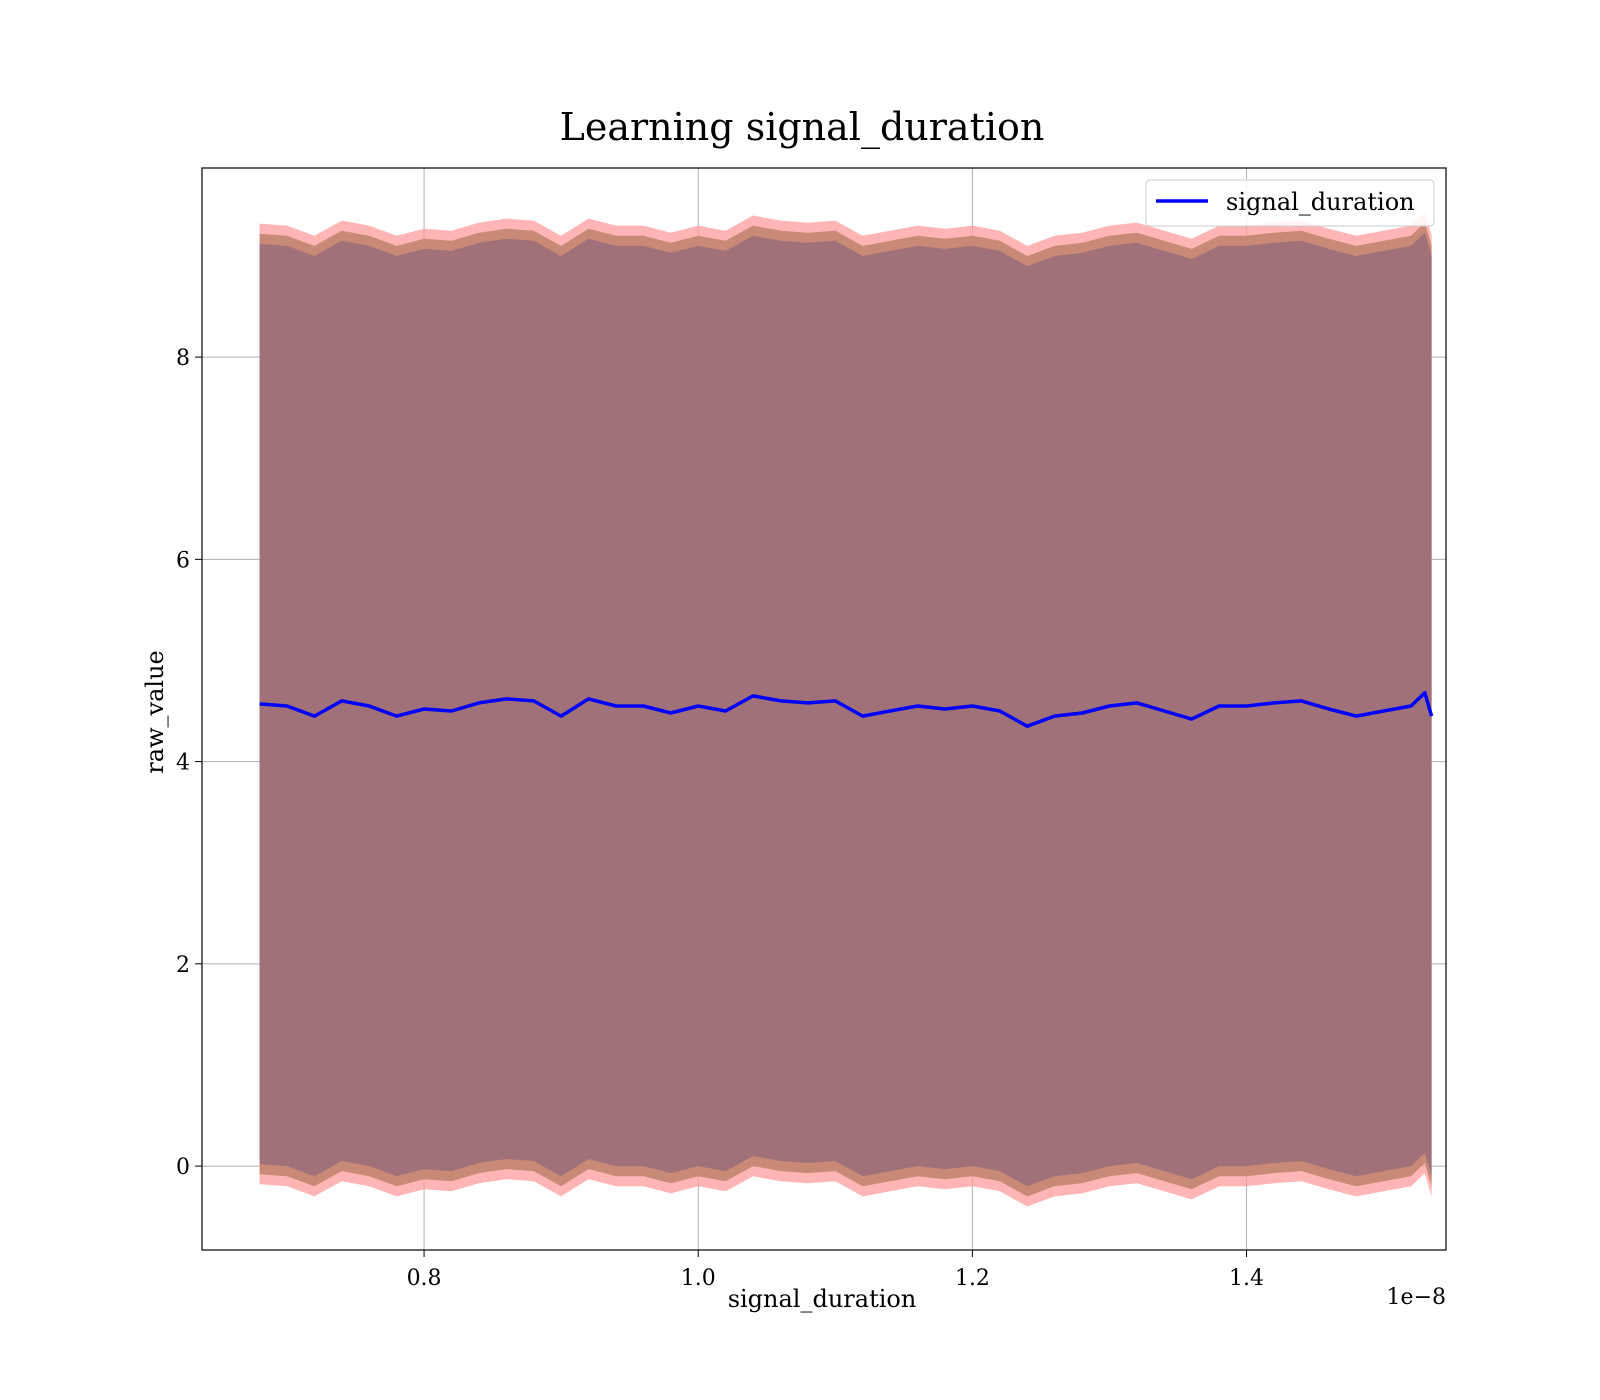 The image size is (1600, 1400). I want to click on y-tick-label: 8, so click(183, 358).